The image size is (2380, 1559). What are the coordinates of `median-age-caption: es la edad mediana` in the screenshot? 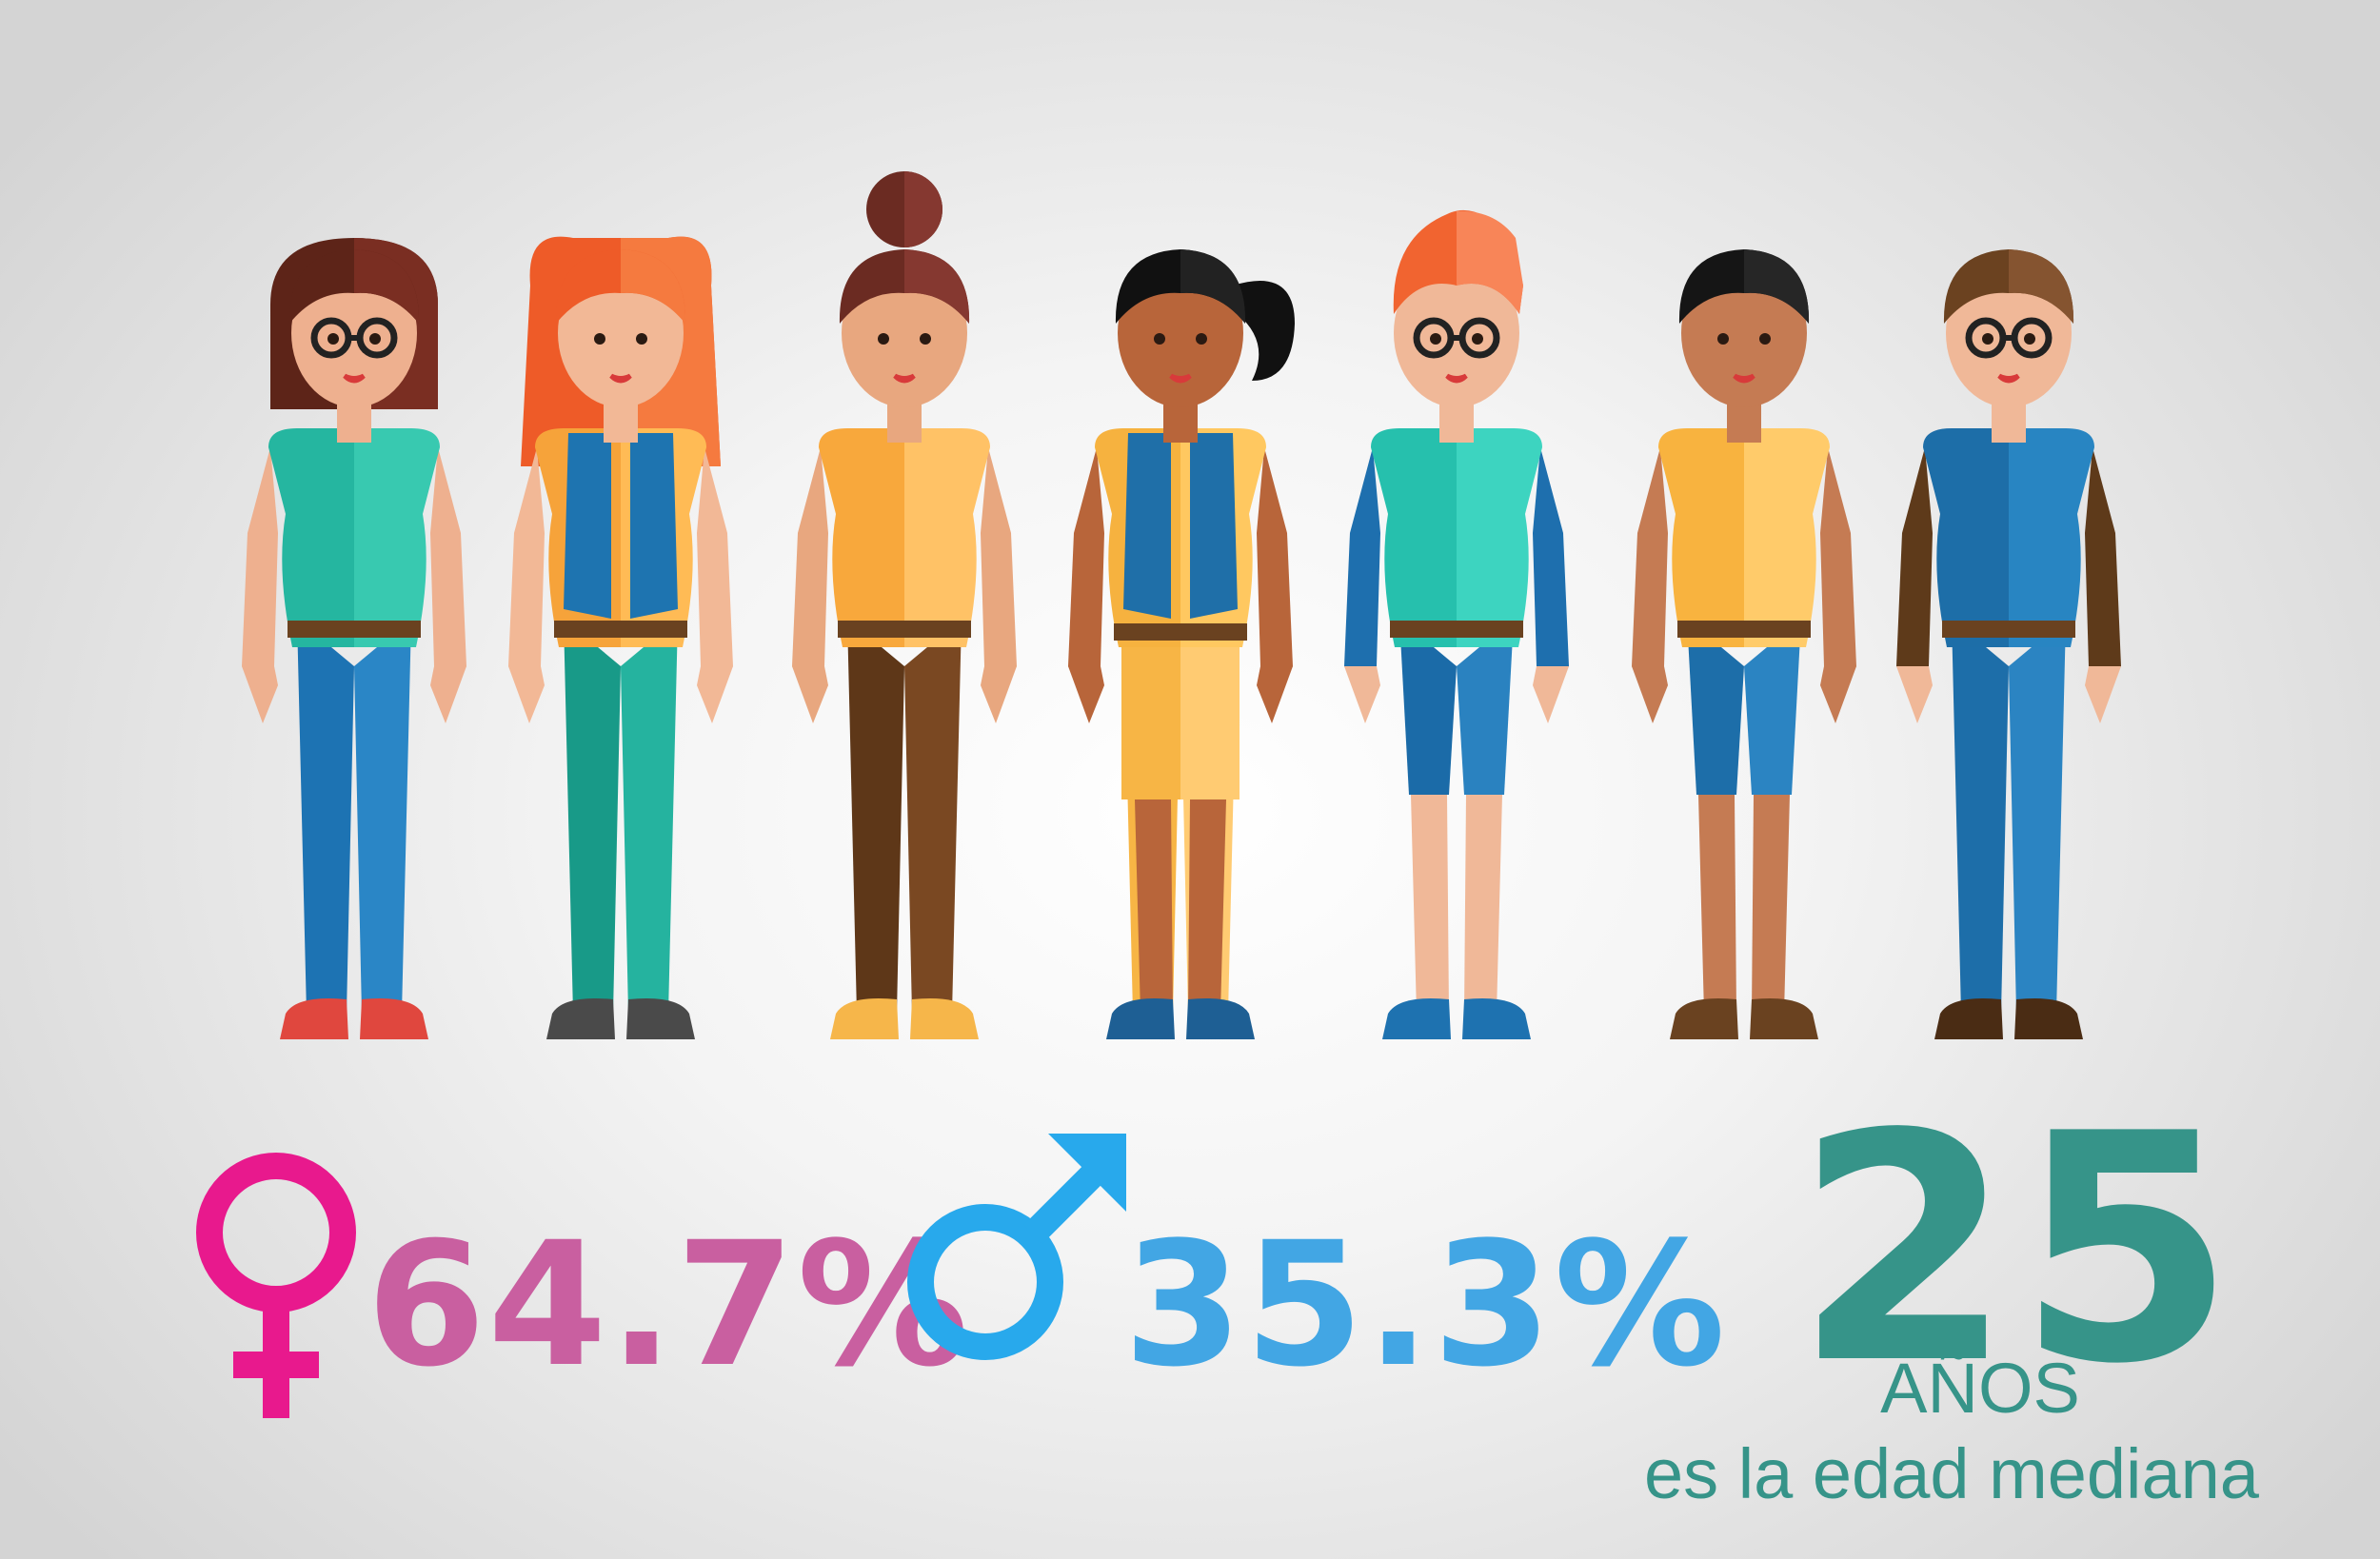 It's located at (1951, 1473).